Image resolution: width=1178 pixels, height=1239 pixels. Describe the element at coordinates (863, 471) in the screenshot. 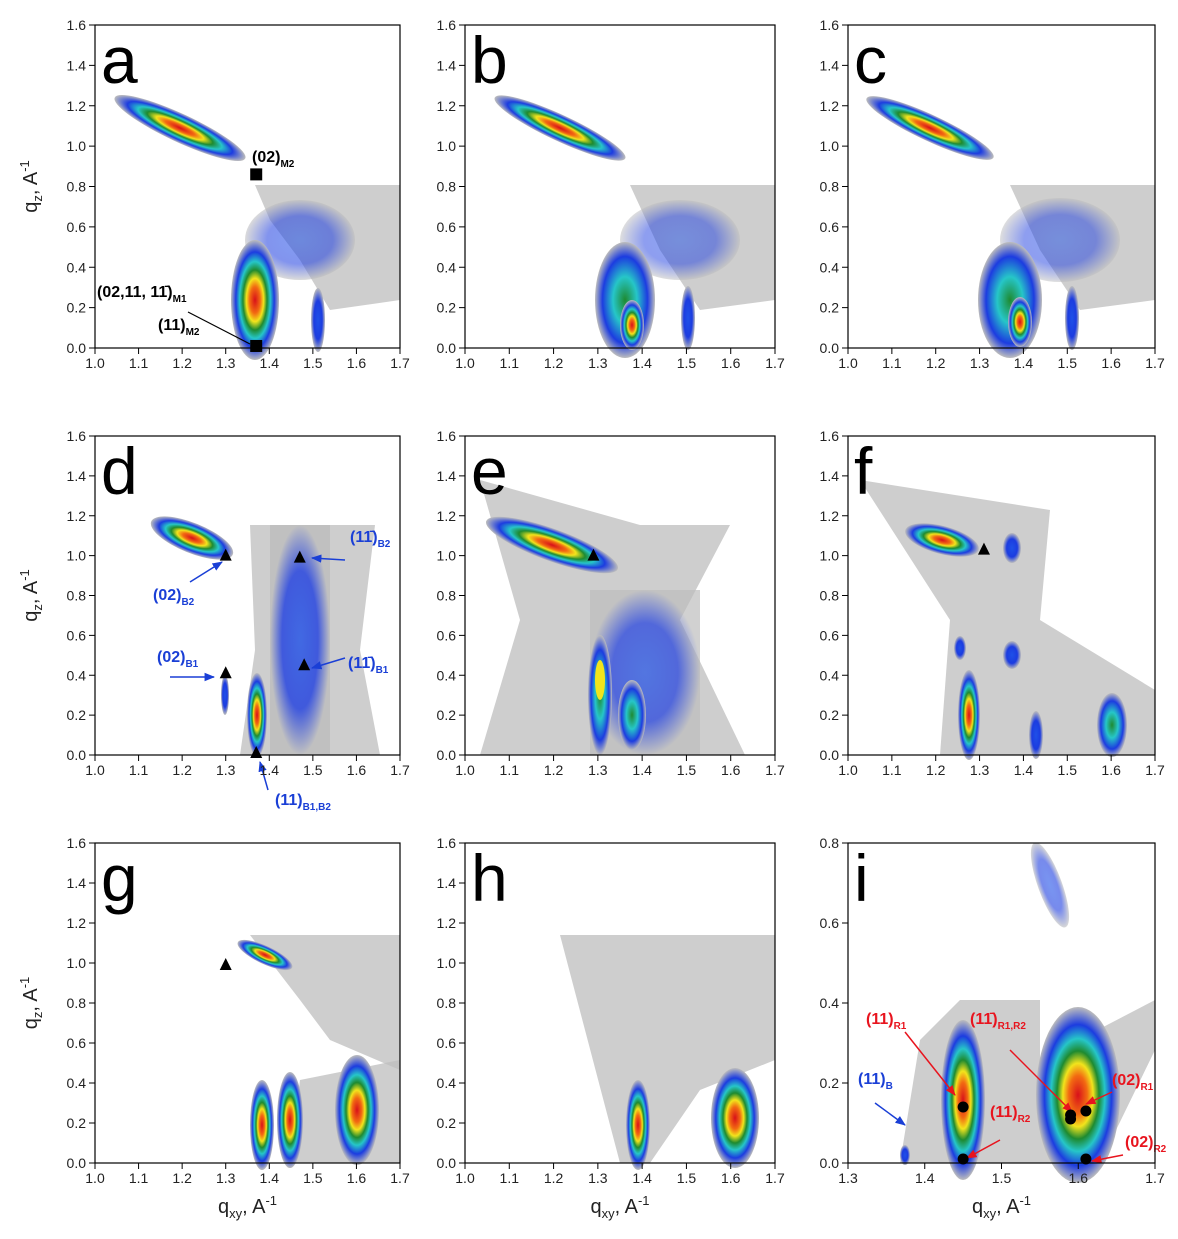

I see `panel-letter: f` at that location.